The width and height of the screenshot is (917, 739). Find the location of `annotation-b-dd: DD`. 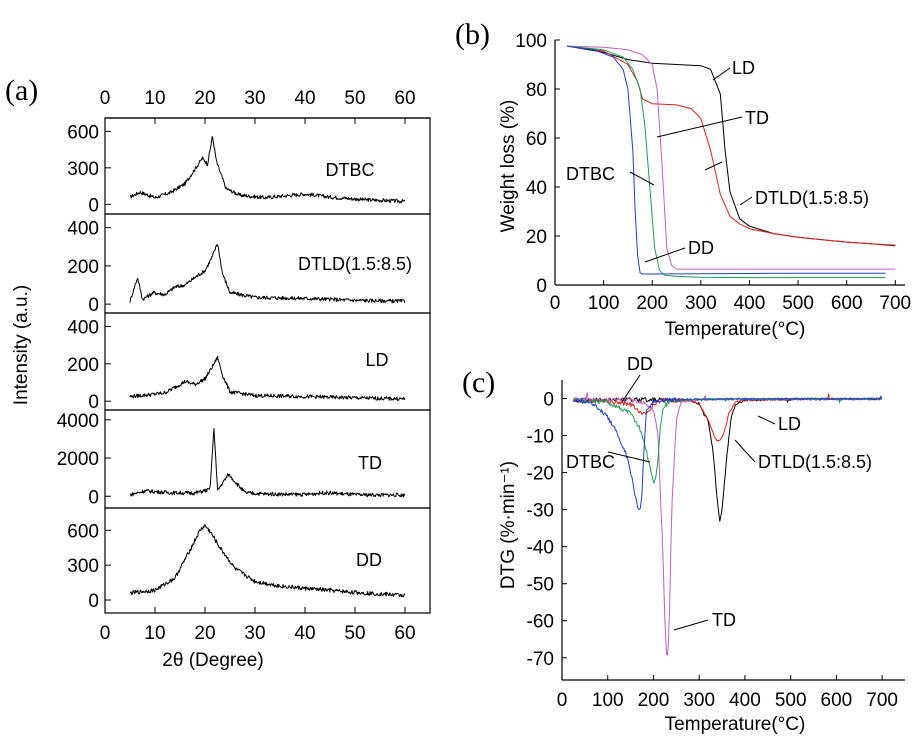

annotation-b-dd: DD is located at coordinates (701, 248).